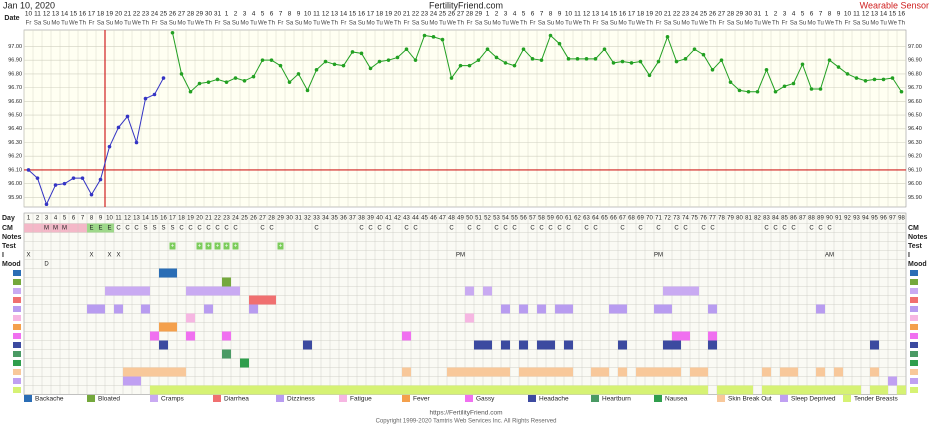 This screenshot has height=427, width=932. What do you see at coordinates (884, 14) in the screenshot?
I see `date-label: 14` at bounding box center [884, 14].